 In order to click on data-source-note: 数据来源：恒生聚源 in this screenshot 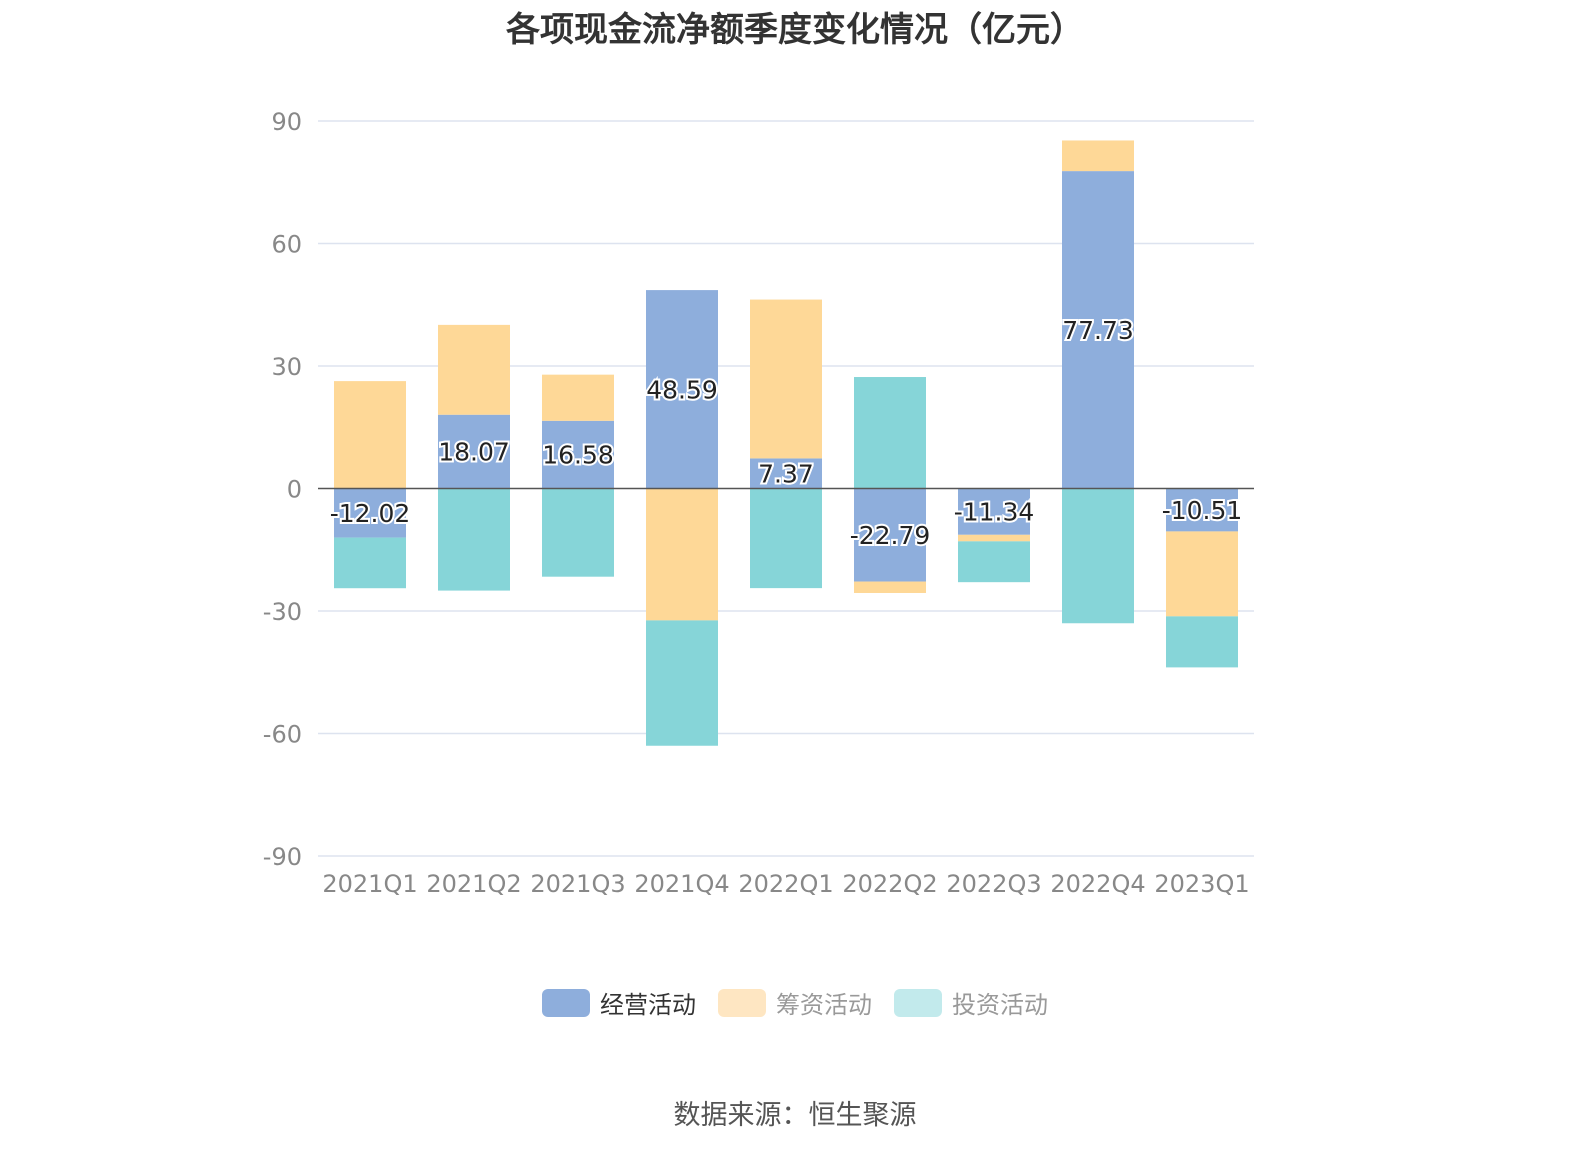, I will do `click(795, 1115)`.